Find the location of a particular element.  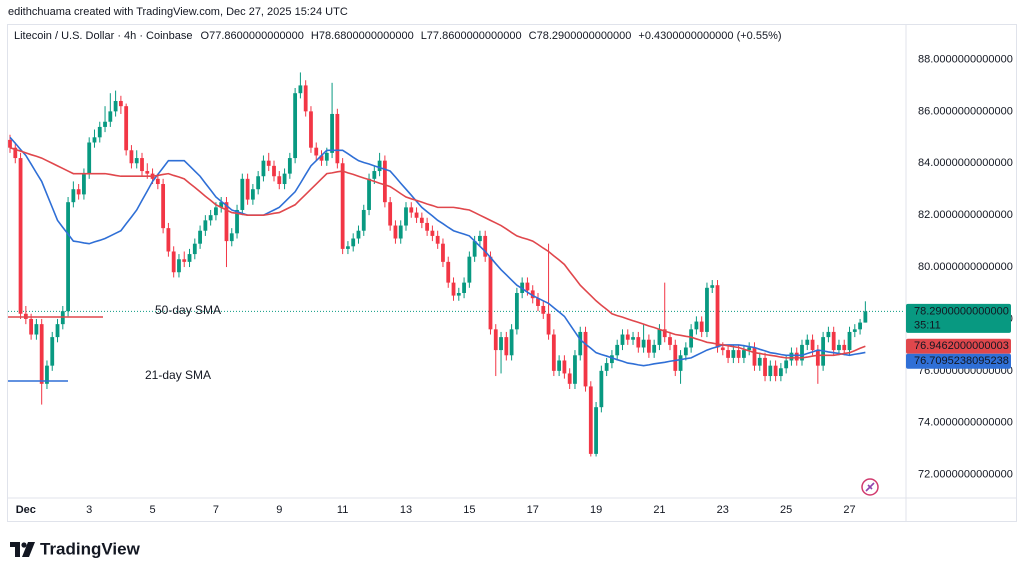

ohlc-legend-value: +0.4300000000000 (+0.55%) is located at coordinates (709, 36).